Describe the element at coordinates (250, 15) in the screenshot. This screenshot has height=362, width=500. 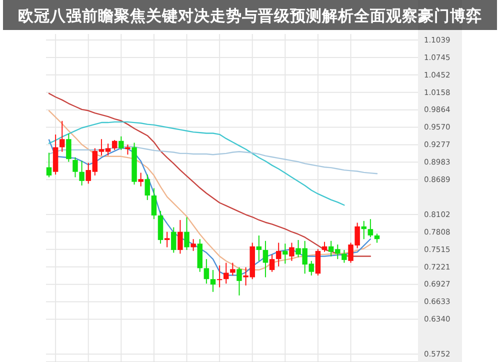
I see `chart-title: 欧冠八强前瞻聚焦关键对决走势与晋级预测解析全面观察豪门博弈` at that location.